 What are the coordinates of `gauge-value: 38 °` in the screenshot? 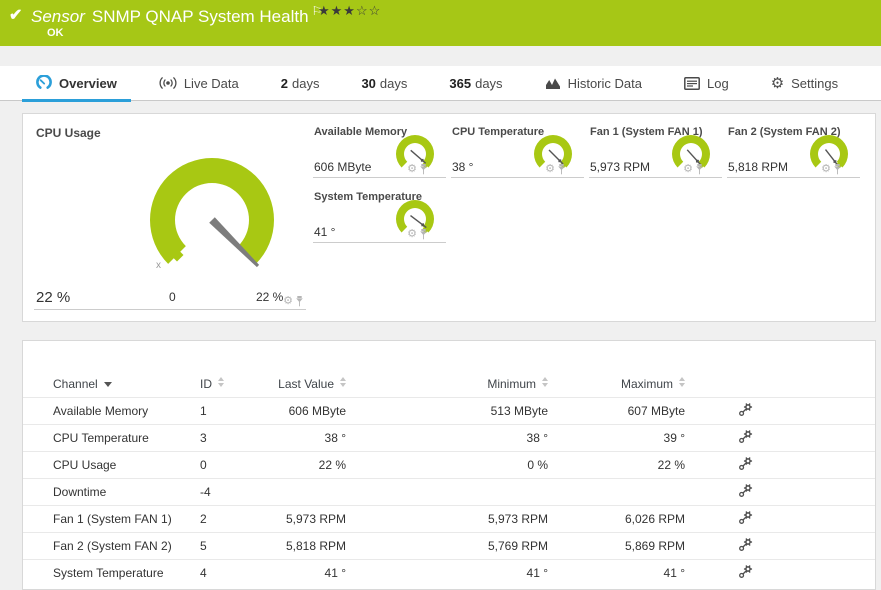 It's located at (463, 167).